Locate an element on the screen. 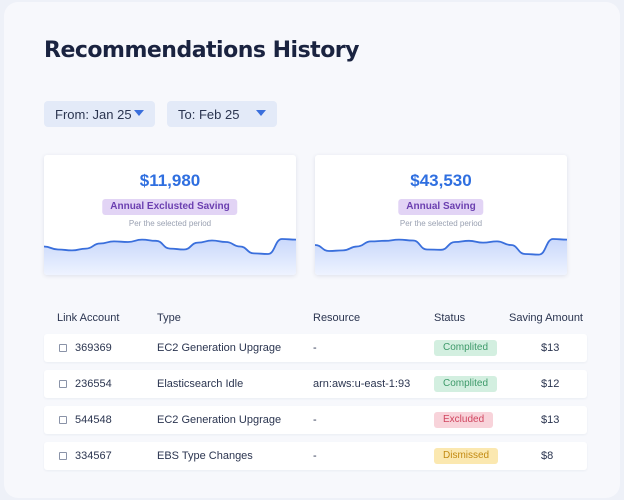 The image size is (624, 500). type-cell: EBS Type Changes is located at coordinates (205, 456).